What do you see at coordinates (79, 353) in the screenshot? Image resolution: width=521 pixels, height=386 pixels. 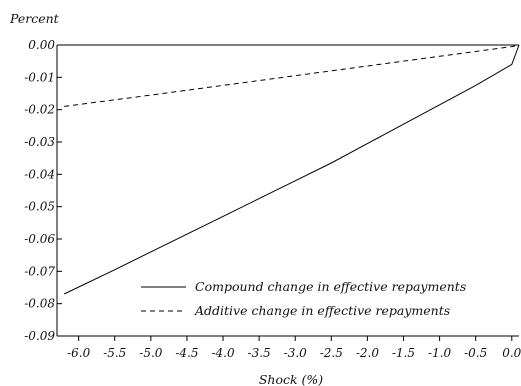 I see `x-tick-label: -6.0` at bounding box center [79, 353].